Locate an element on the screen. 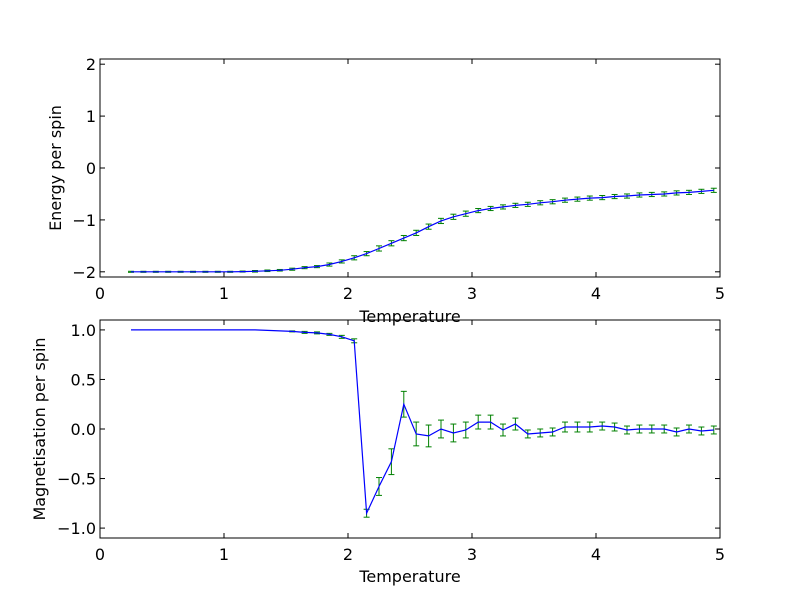 The width and height of the screenshot is (800, 597). energy-ytick-label: 1 is located at coordinates (91, 116).